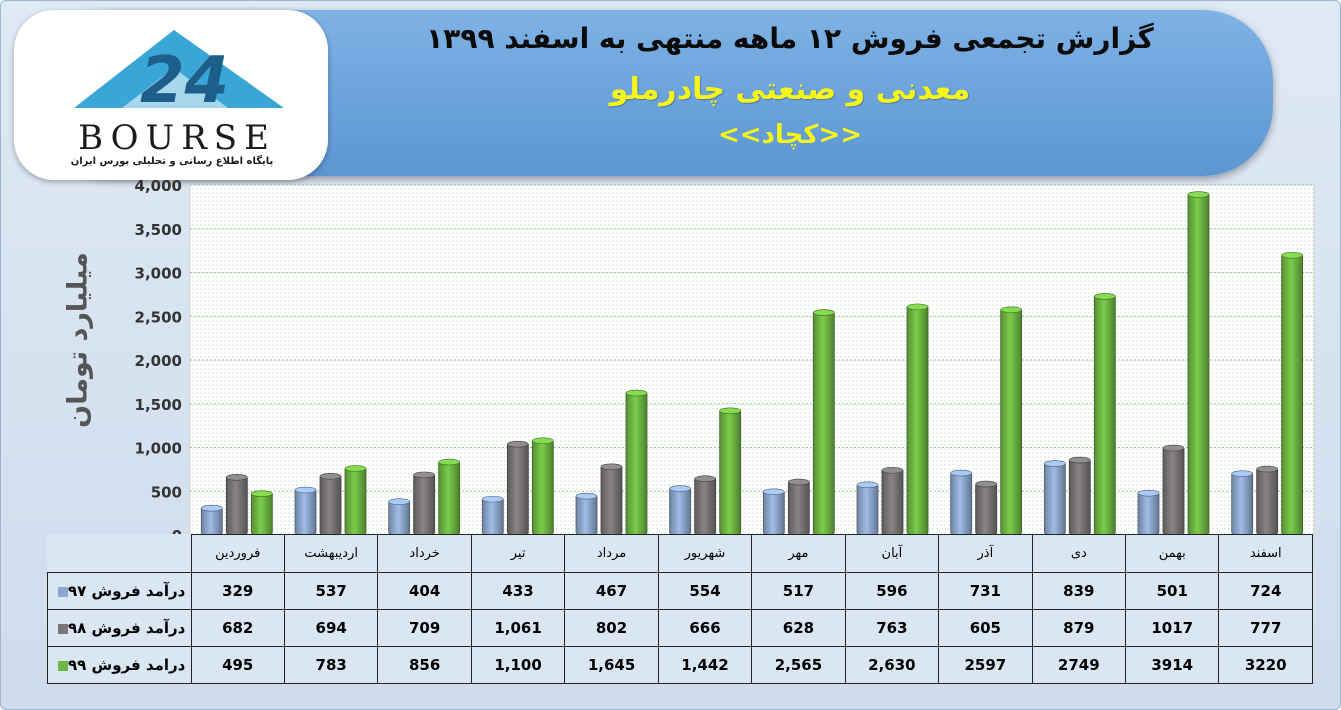 The width and height of the screenshot is (1341, 710). What do you see at coordinates (1079, 665) in the screenshot?
I see `table-cell-value: 2749` at bounding box center [1079, 665].